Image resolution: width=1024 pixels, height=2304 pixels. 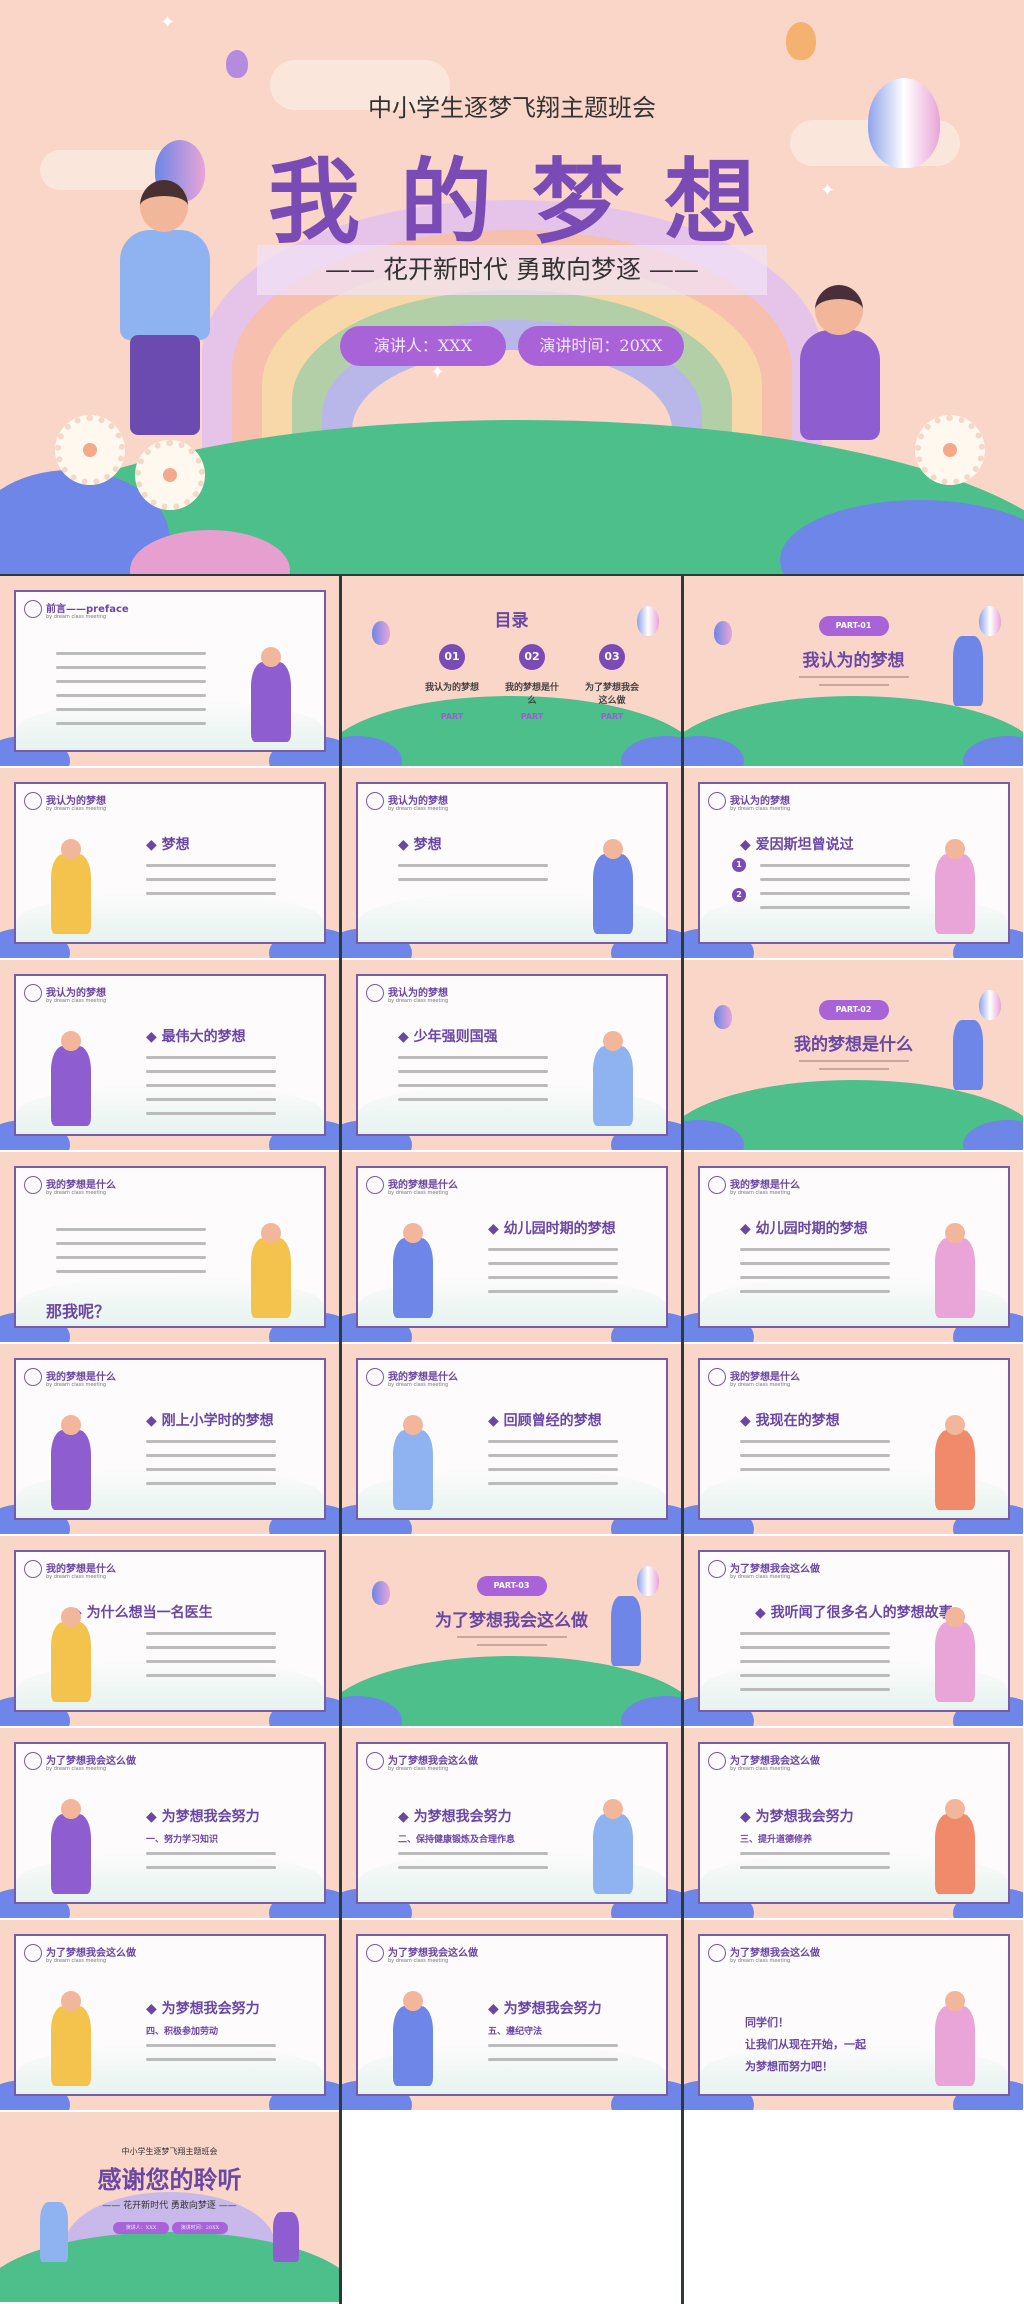 I want to click on toc-number: 01, so click(x=452, y=657).